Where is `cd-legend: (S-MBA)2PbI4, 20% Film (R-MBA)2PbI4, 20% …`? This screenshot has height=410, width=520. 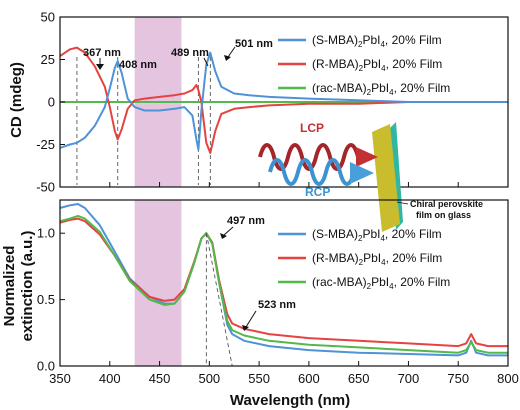 cd-legend: (S-MBA)2PbI4, 20% Film (R-MBA)2PbI4, 20% … is located at coordinates (364, 65).